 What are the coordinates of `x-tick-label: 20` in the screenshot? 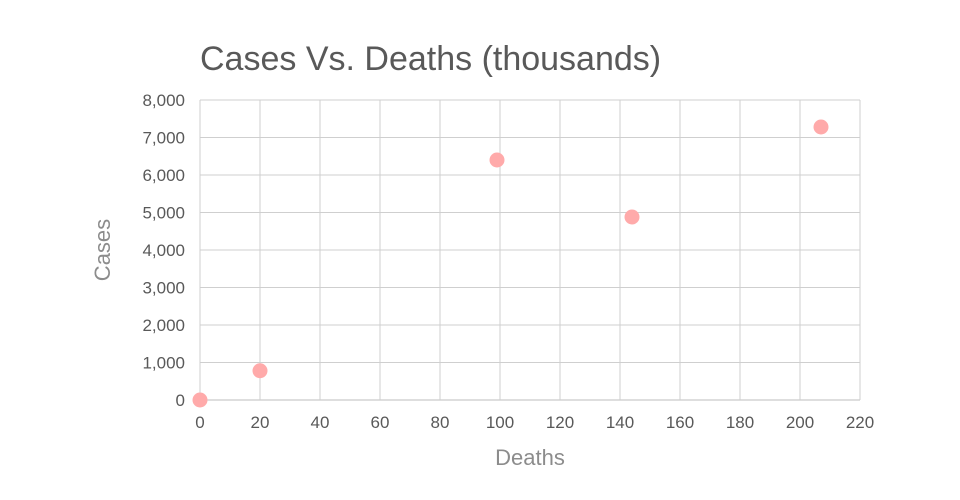 It's located at (260, 422).